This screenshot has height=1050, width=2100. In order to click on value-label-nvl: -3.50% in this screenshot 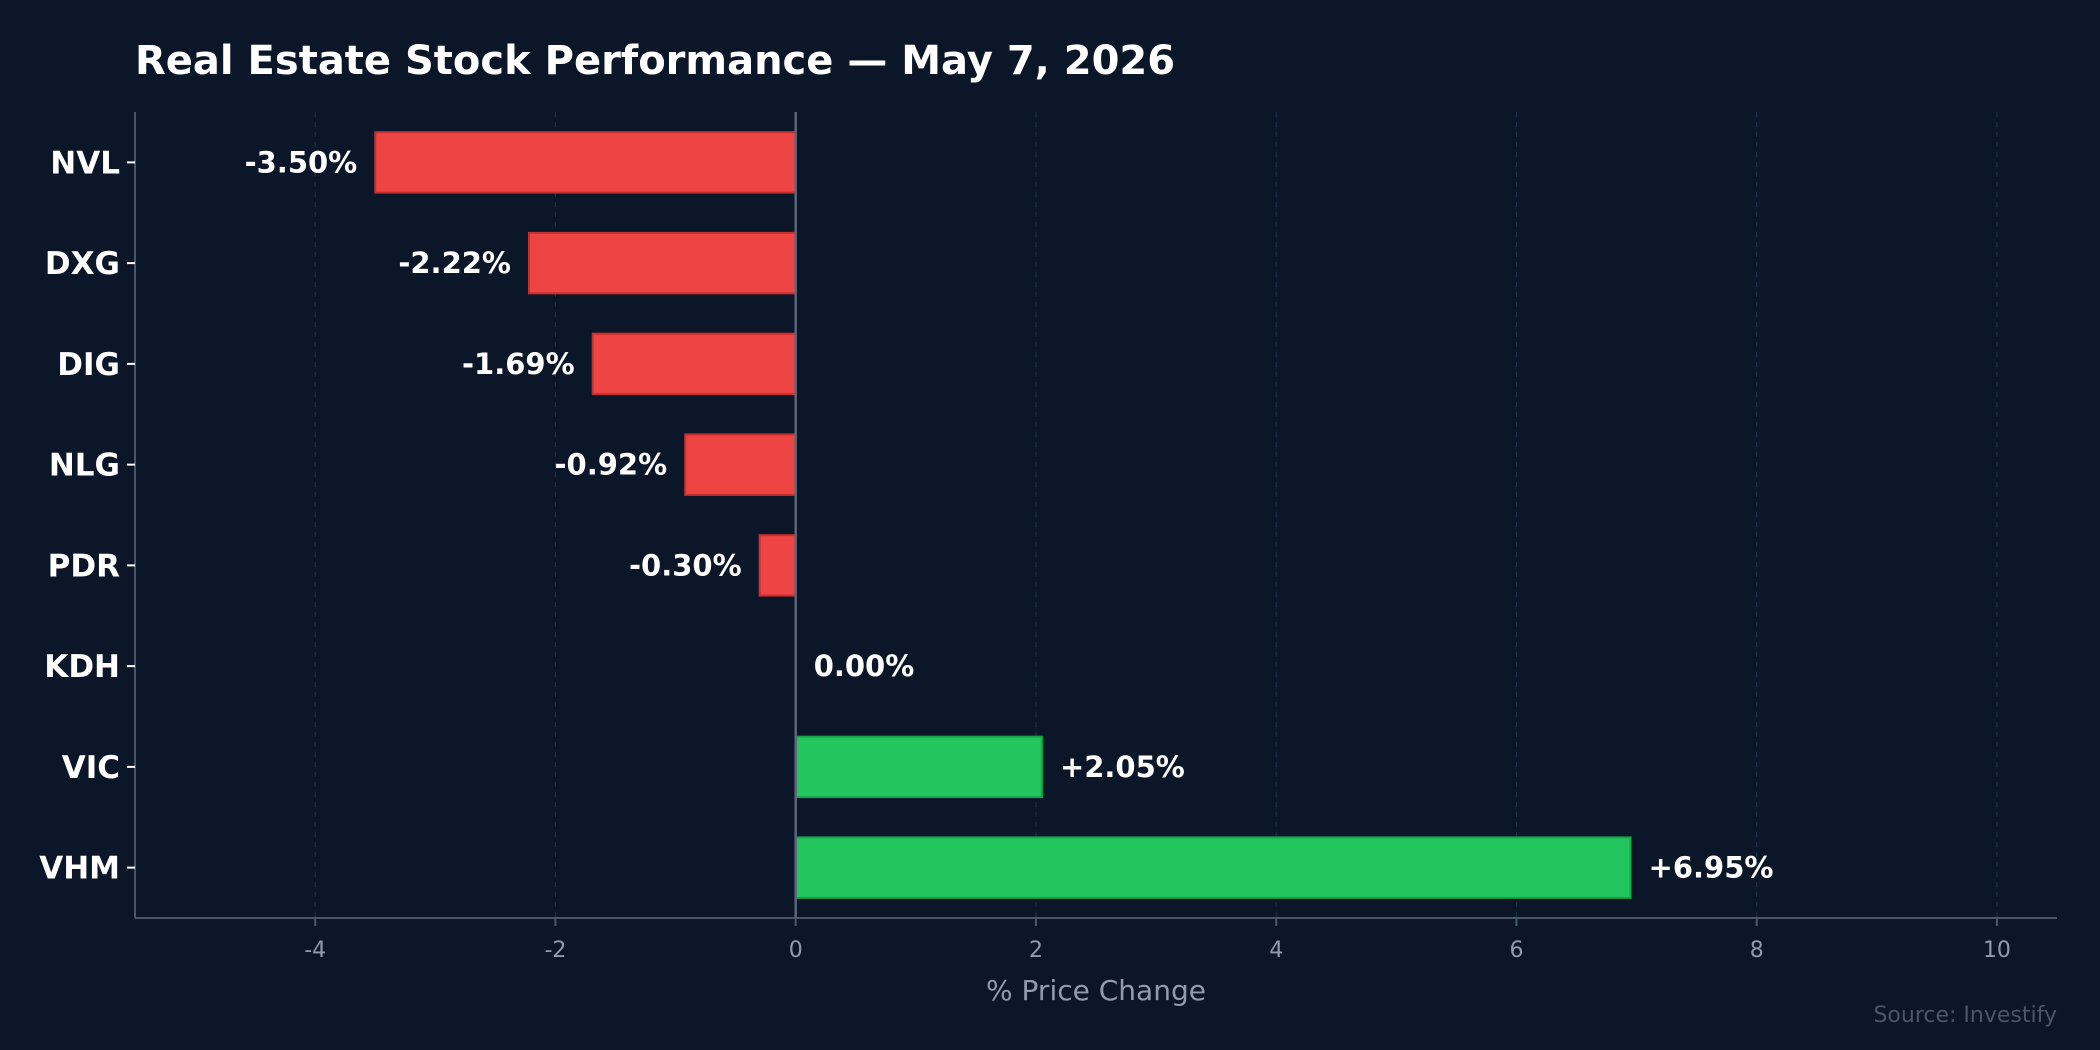, I will do `click(301, 162)`.